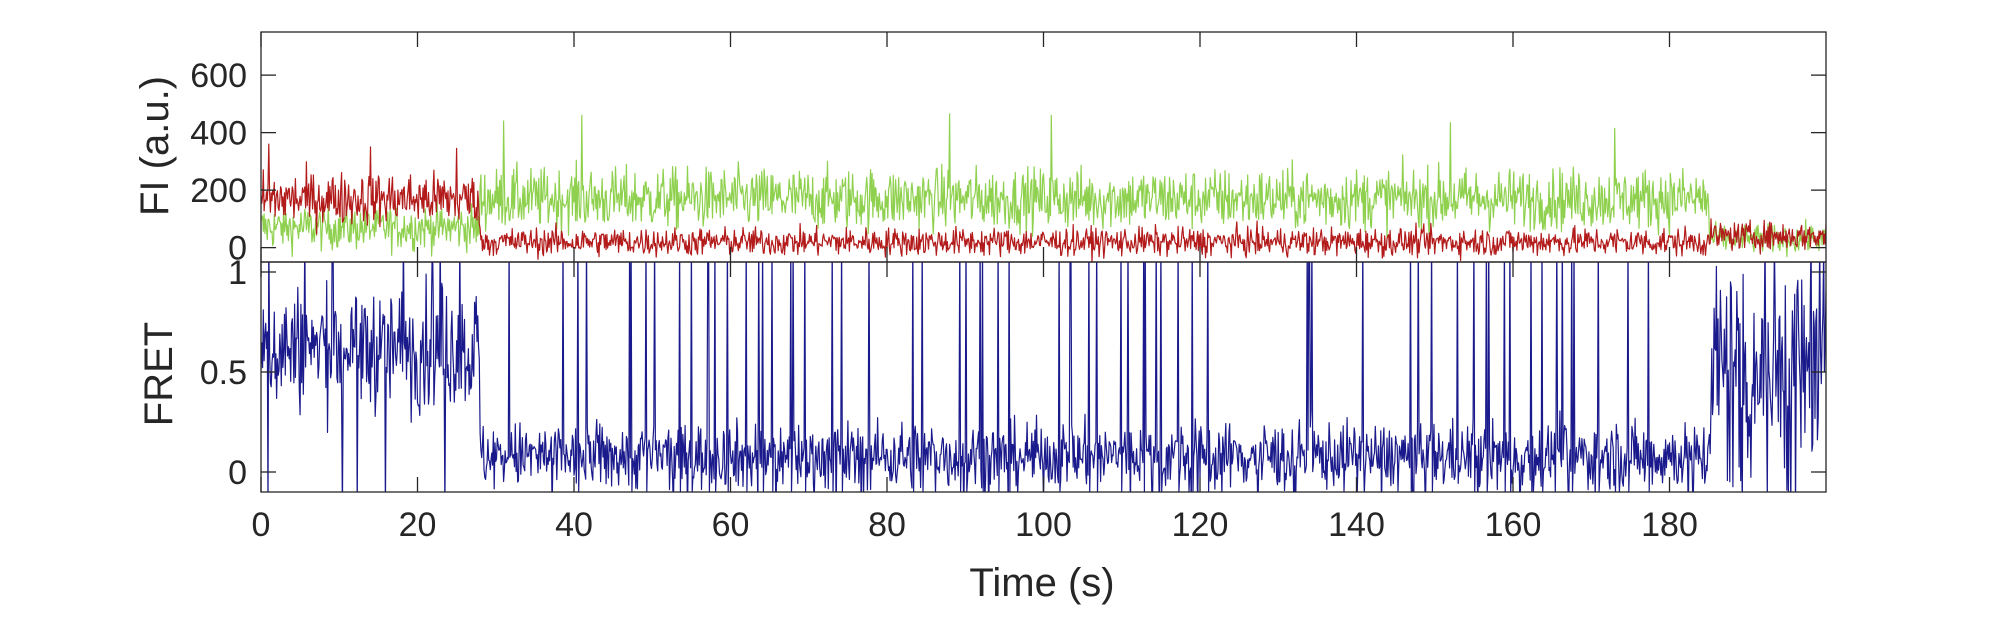 This screenshot has width=2005, height=625. Describe the element at coordinates (261, 525) in the screenshot. I see `x-tick-label: 0` at that location.